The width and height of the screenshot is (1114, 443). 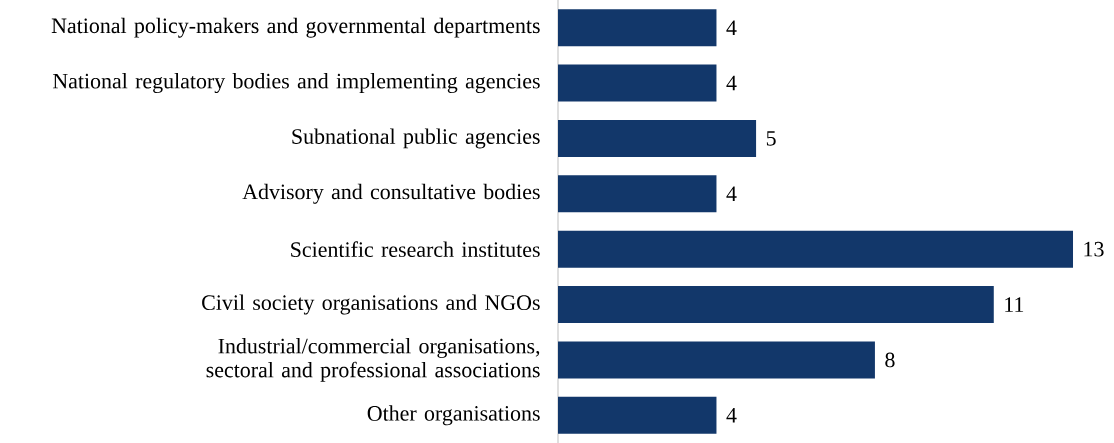 What do you see at coordinates (416, 138) in the screenshot?
I see `y-tick-label: Subnational public agencies` at bounding box center [416, 138].